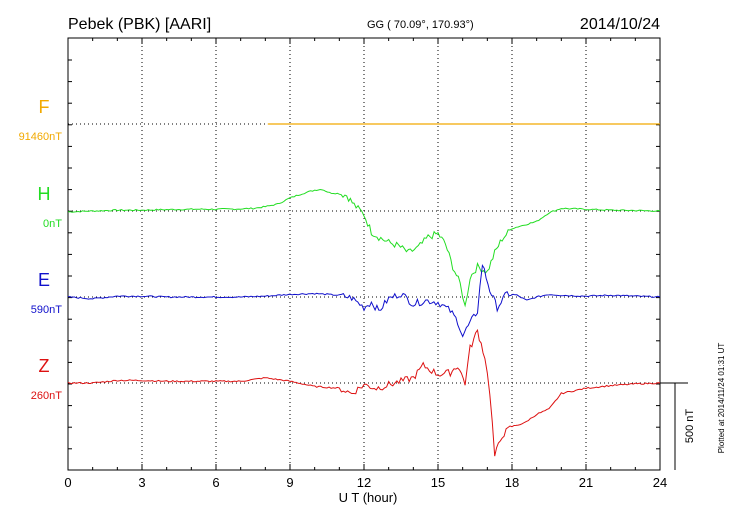  I want to click on series-baseline-H: 0nT, so click(52, 224).